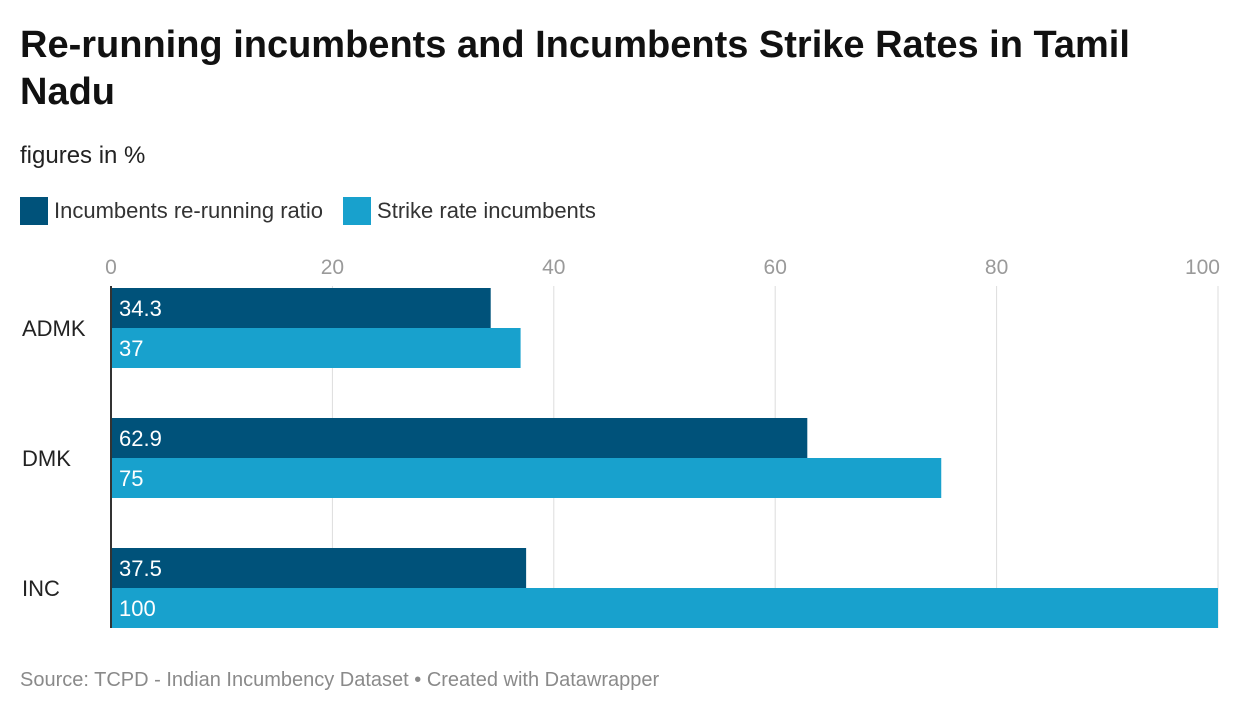  What do you see at coordinates (137, 608) in the screenshot?
I see `bar-label-inc-series-2: 100` at bounding box center [137, 608].